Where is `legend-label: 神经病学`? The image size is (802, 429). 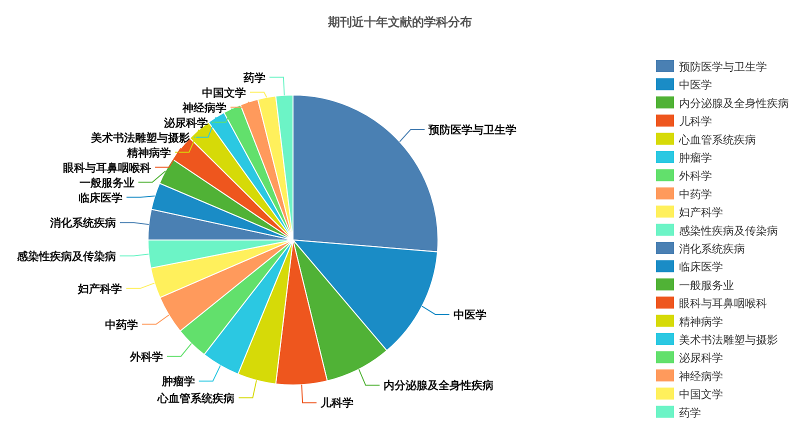
legend-label: 神经病学 is located at coordinates (701, 376).